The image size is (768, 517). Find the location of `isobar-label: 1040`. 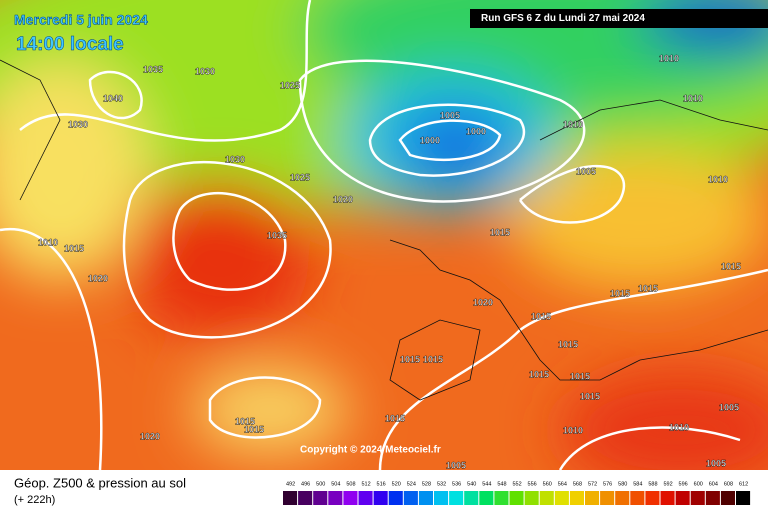

isobar-label: 1040 is located at coordinates (113, 98).